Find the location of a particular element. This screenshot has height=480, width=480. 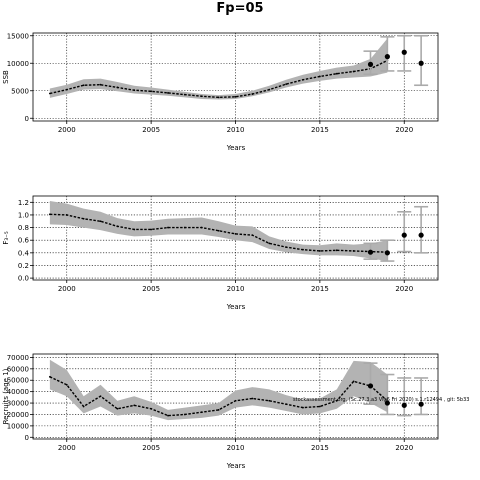

y-tick-label: 30000 is located at coordinates (18, 404).